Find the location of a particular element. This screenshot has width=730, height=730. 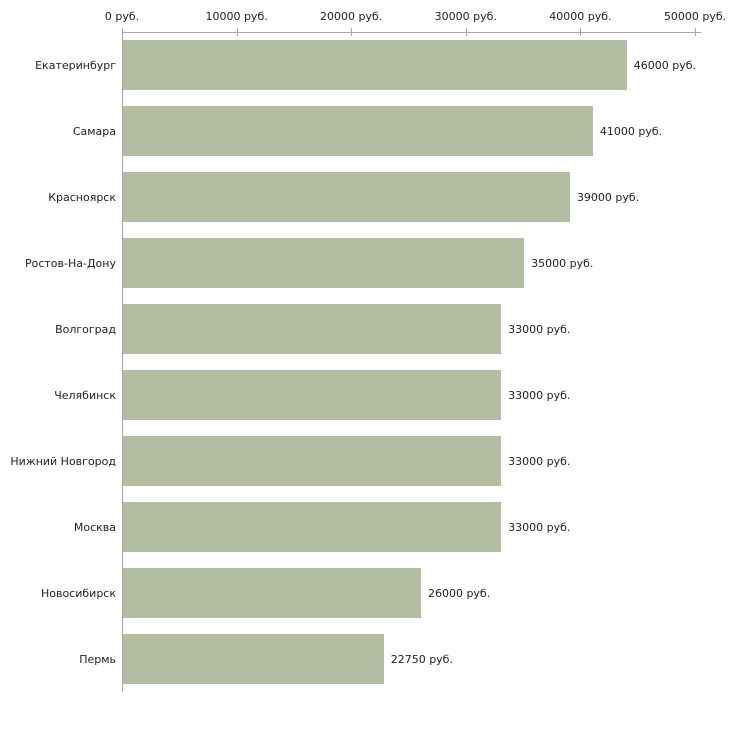

category-label: Волгоград is located at coordinates (85, 329).